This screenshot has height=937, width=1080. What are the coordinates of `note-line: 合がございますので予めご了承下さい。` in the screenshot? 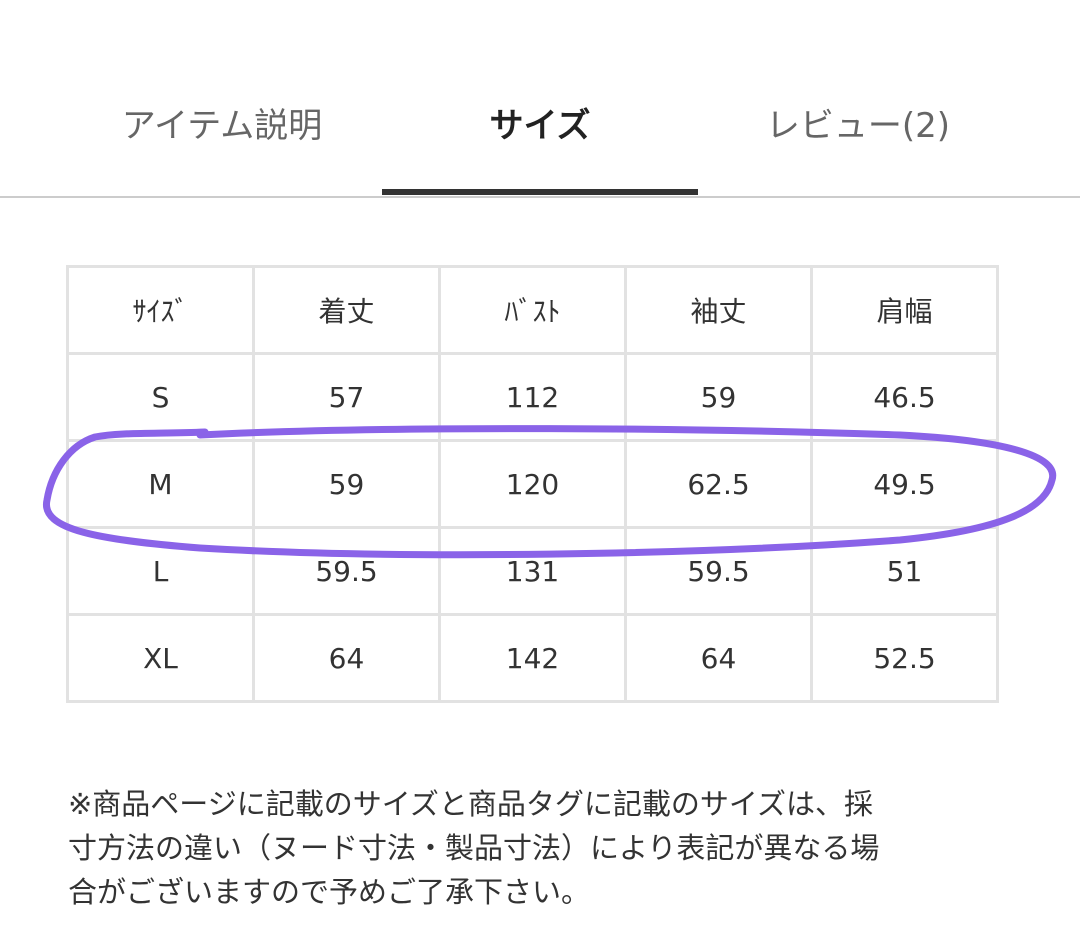 It's located at (329, 892).